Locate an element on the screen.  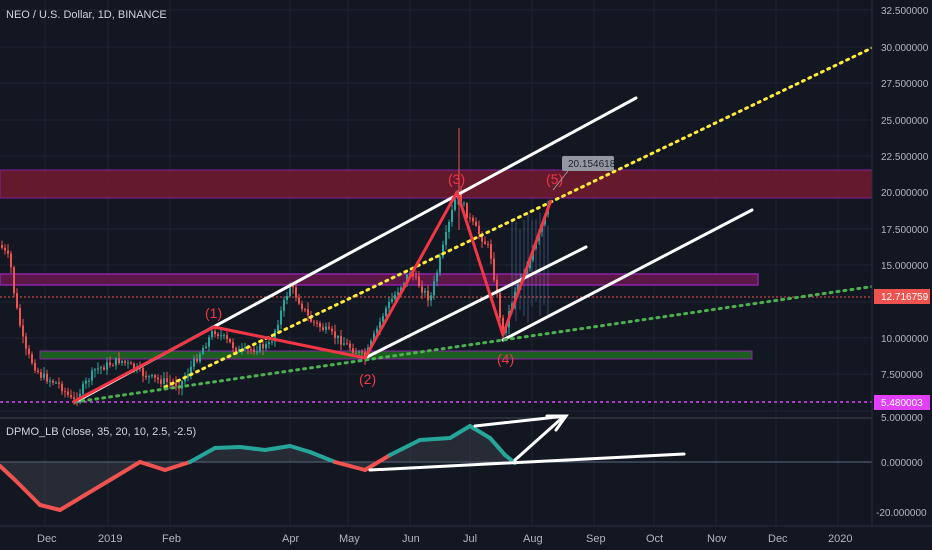
svg-text: Jul is located at coordinates (470, 539).